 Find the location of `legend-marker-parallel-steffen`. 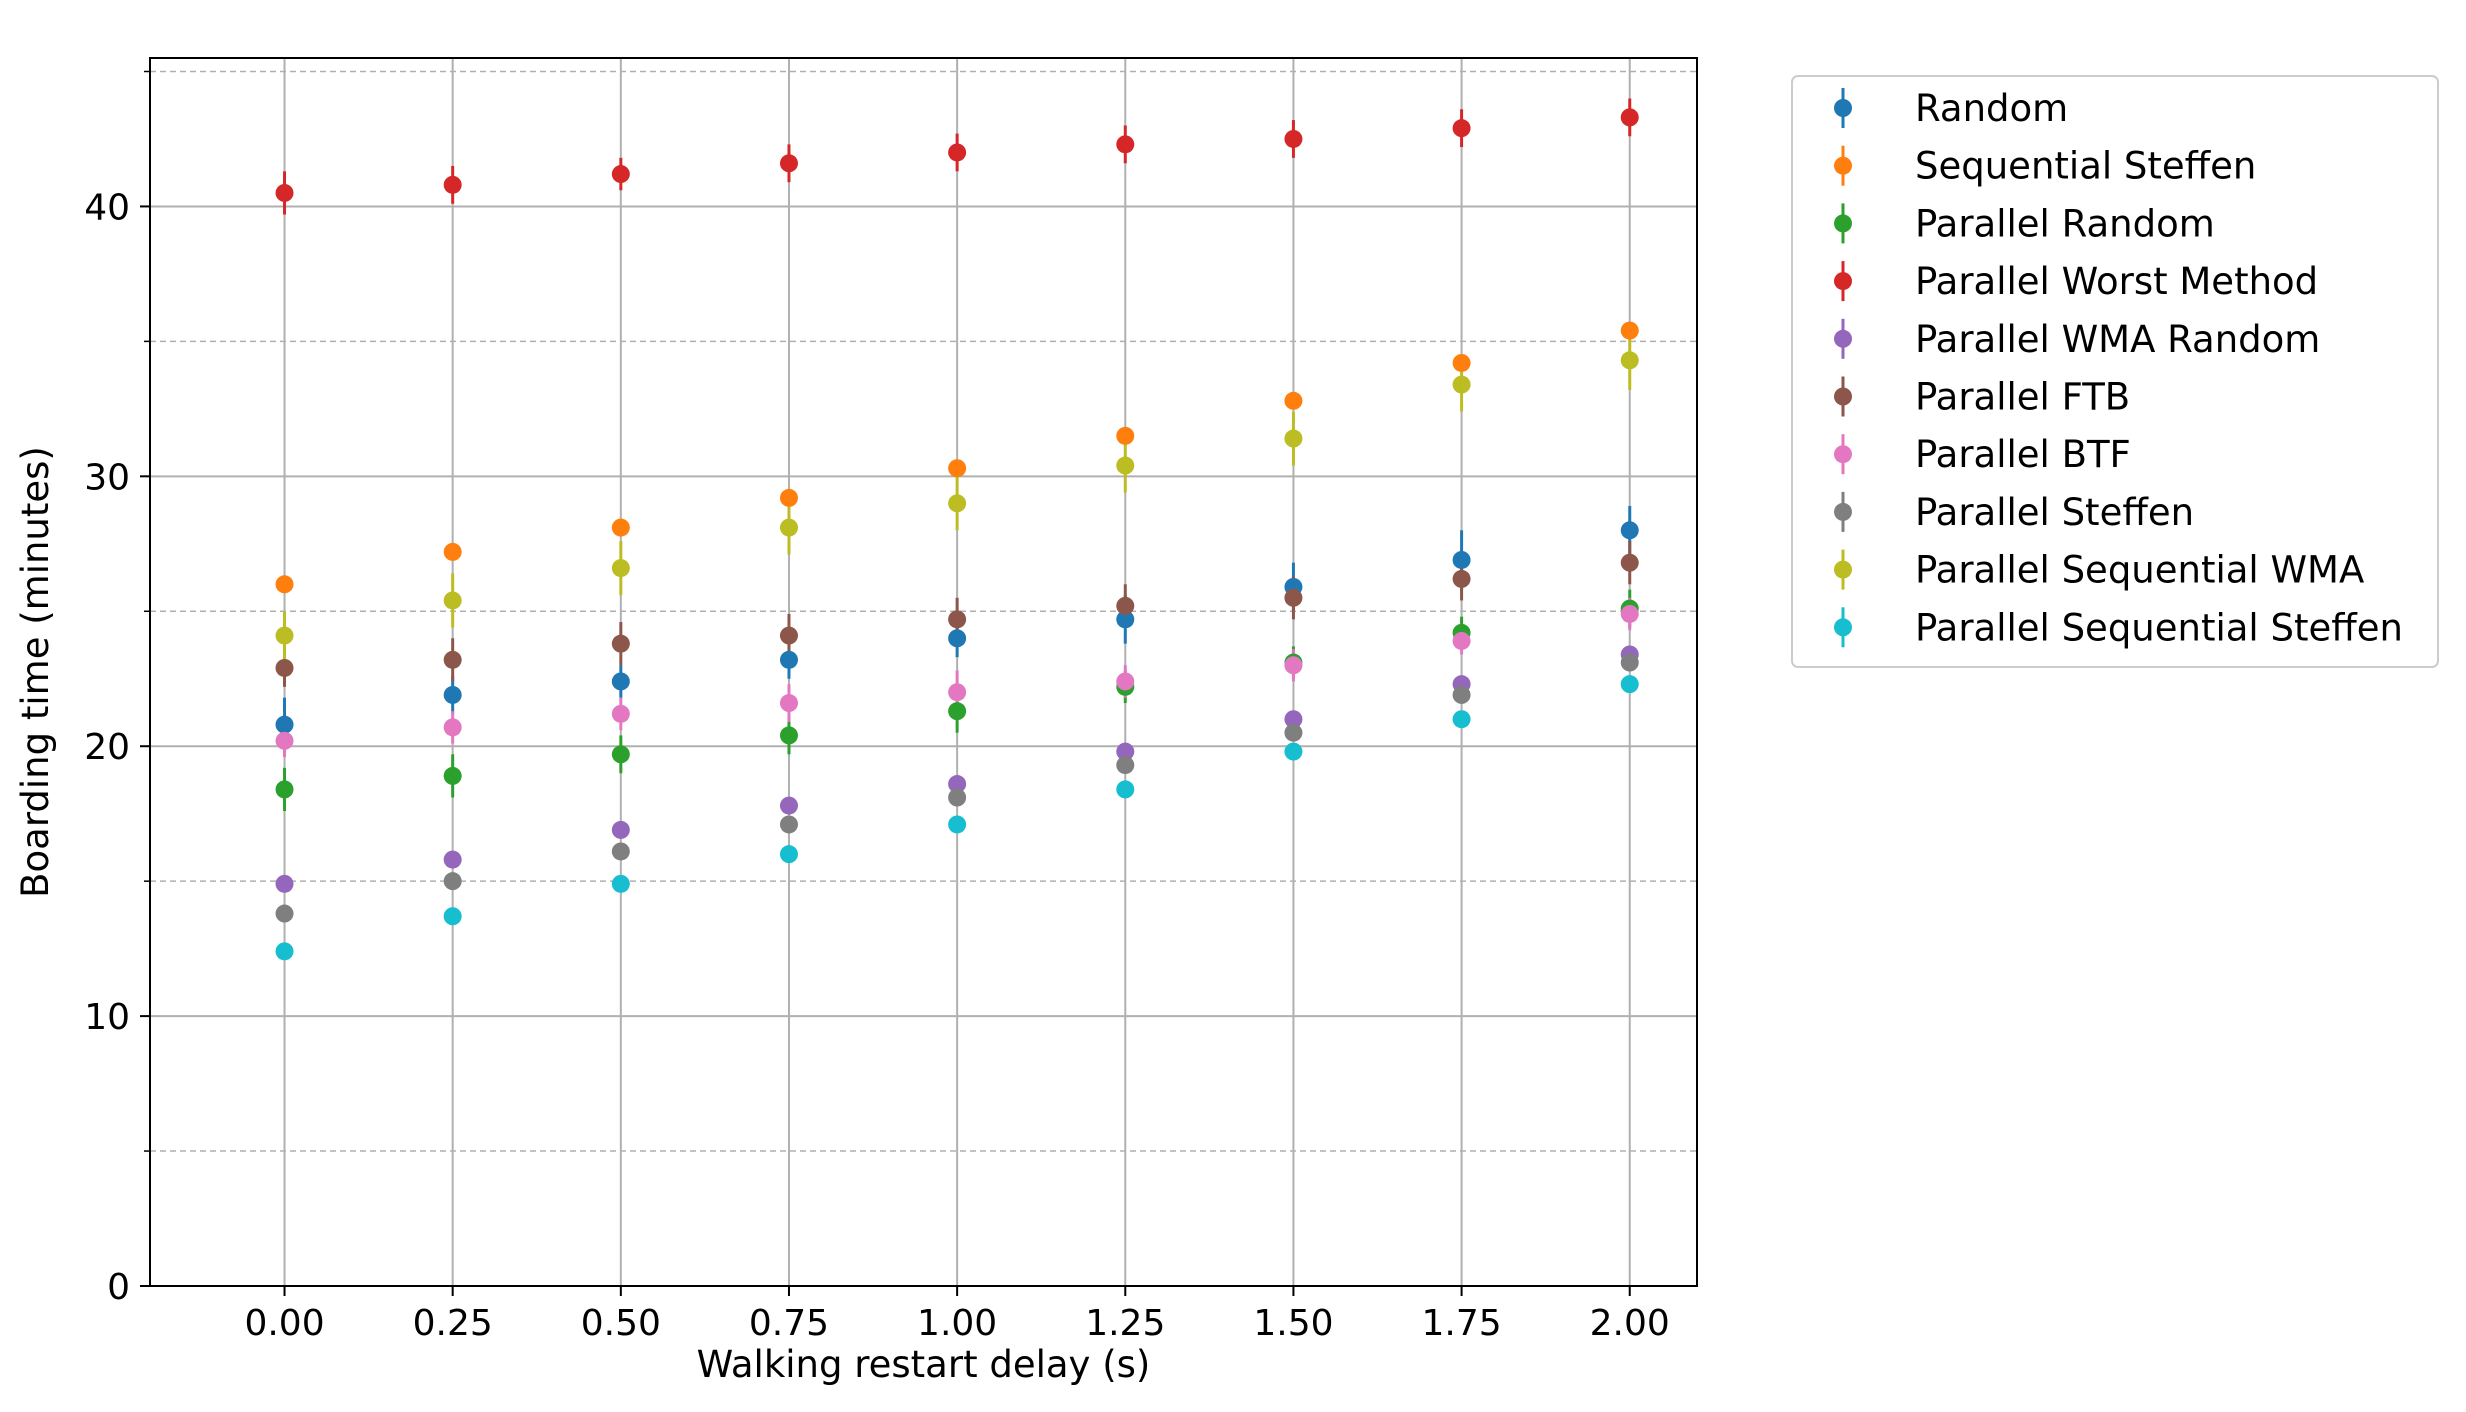

legend-marker-parallel-steffen is located at coordinates (1843, 511).